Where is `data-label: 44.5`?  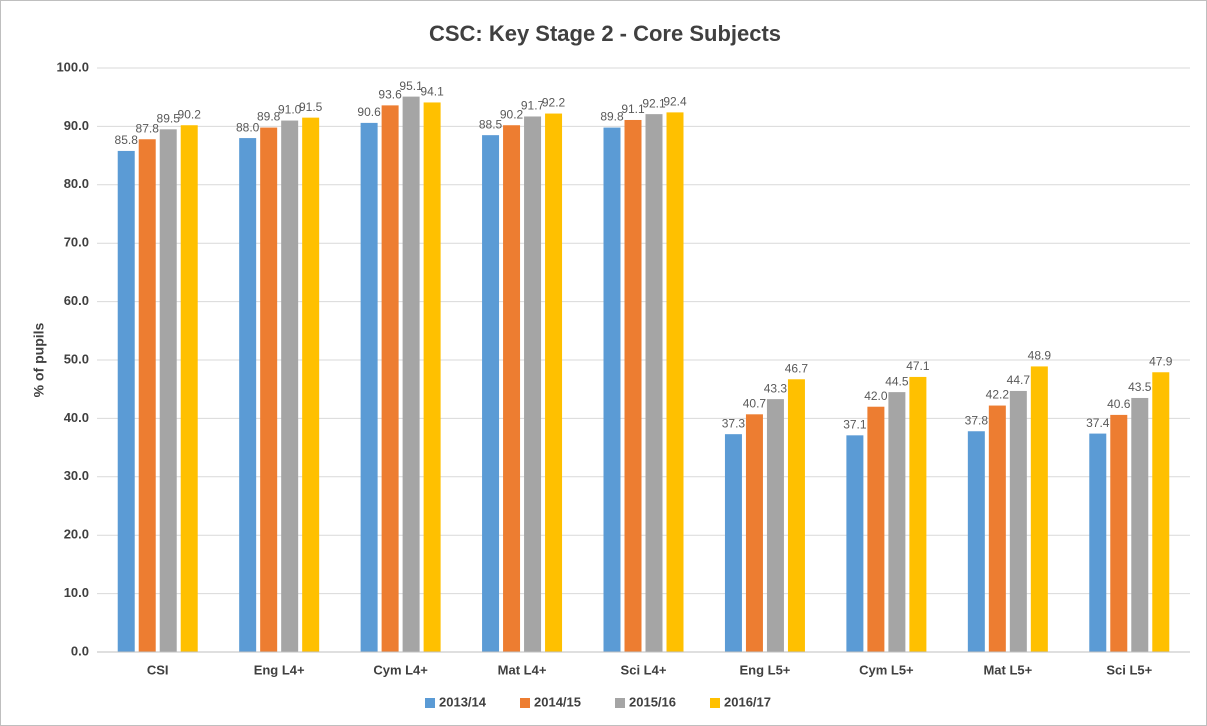
data-label: 44.5 is located at coordinates (897, 381).